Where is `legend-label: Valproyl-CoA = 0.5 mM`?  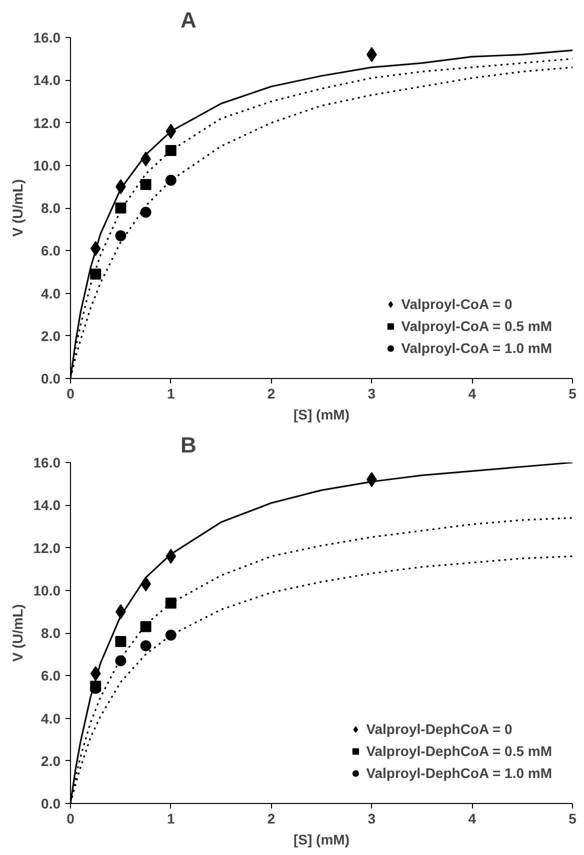 legend-label: Valproyl-CoA = 0.5 mM is located at coordinates (476, 326).